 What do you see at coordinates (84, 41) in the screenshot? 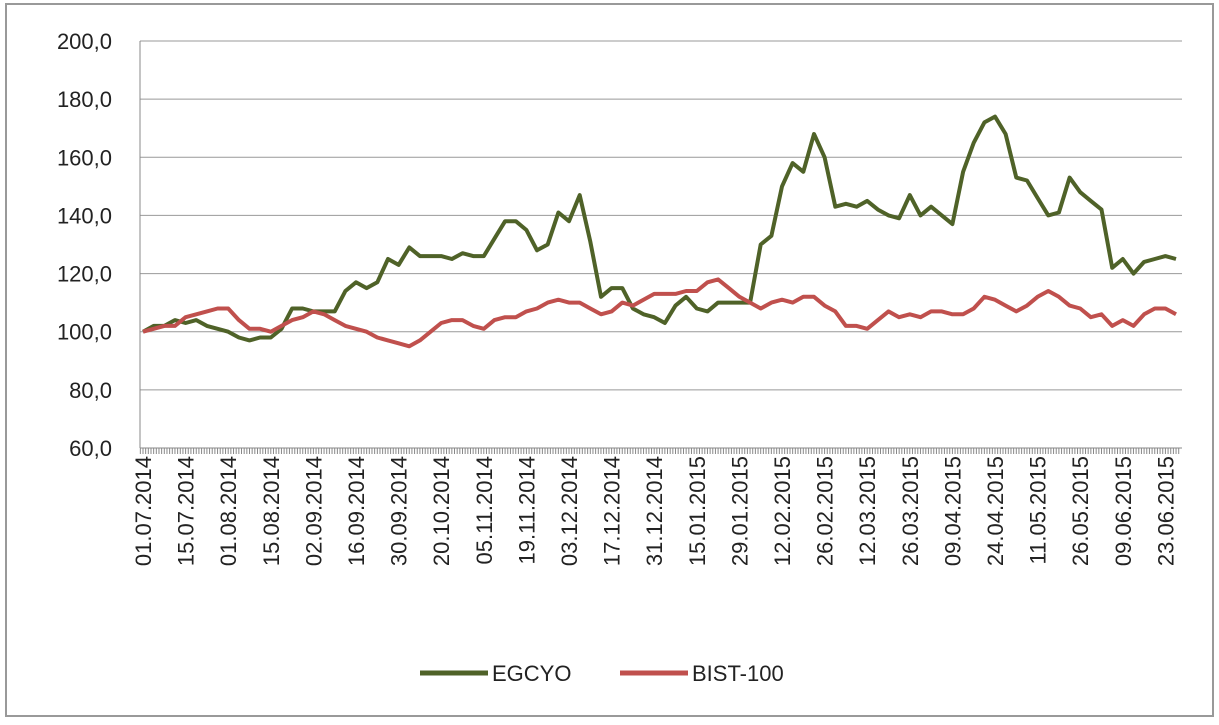
I see `y-tick-label: 200,0` at bounding box center [84, 41].